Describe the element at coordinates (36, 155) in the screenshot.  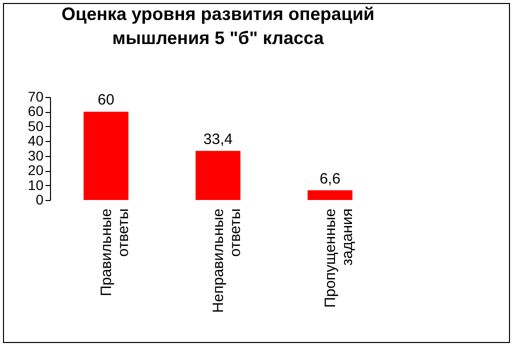
I see `y-tick-label: 30` at that location.